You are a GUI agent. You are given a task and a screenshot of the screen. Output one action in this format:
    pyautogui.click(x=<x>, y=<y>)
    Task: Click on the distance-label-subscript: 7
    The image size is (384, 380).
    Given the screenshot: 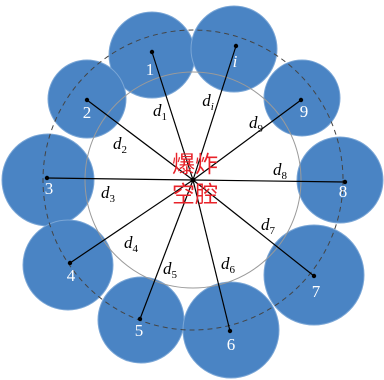 What is the action you would take?
    pyautogui.click(x=273, y=231)
    